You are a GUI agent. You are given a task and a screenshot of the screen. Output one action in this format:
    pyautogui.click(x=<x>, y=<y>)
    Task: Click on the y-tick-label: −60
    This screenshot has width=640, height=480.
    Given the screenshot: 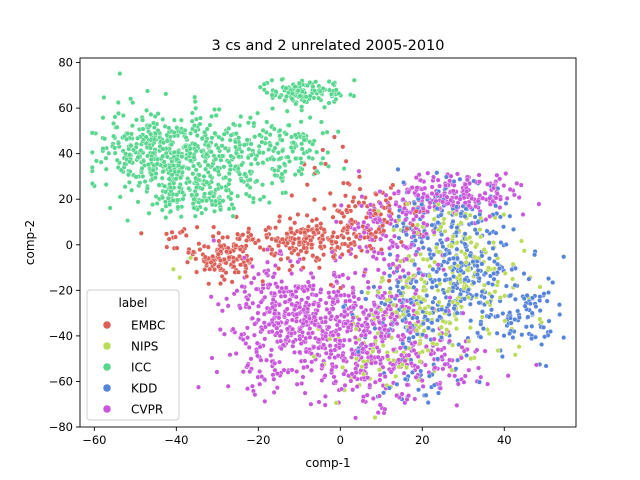 What is the action you would take?
    pyautogui.click(x=61, y=381)
    